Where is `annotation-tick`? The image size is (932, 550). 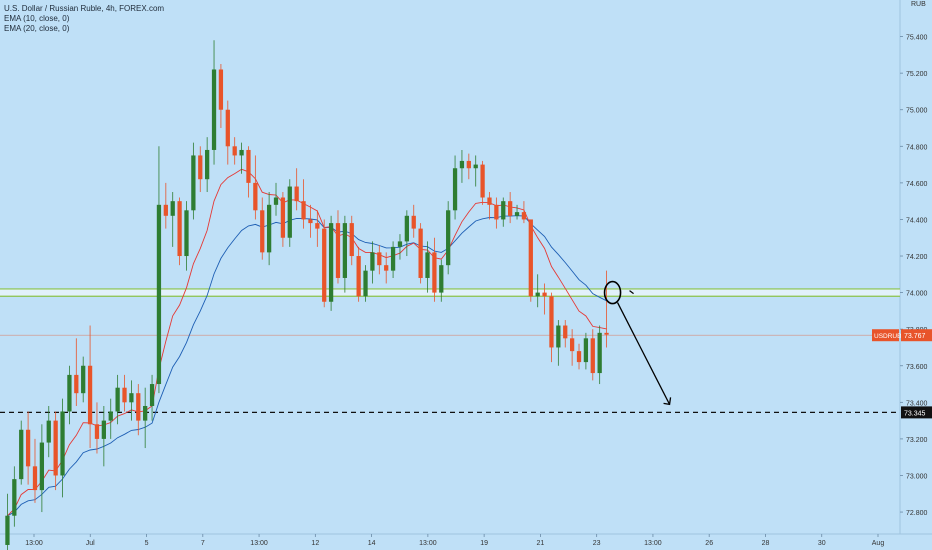 annotation-tick is located at coordinates (631, 292).